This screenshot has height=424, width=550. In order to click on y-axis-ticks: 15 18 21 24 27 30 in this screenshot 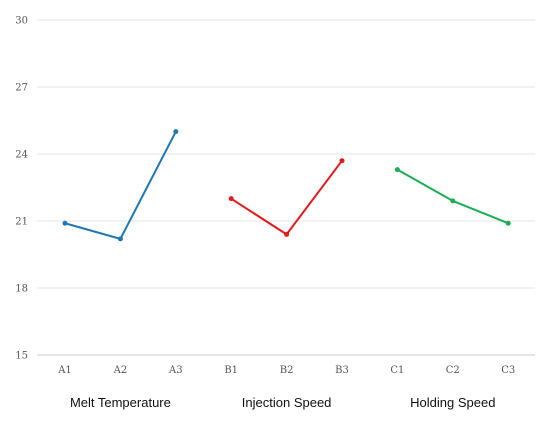, I will do `click(21, 189)`.